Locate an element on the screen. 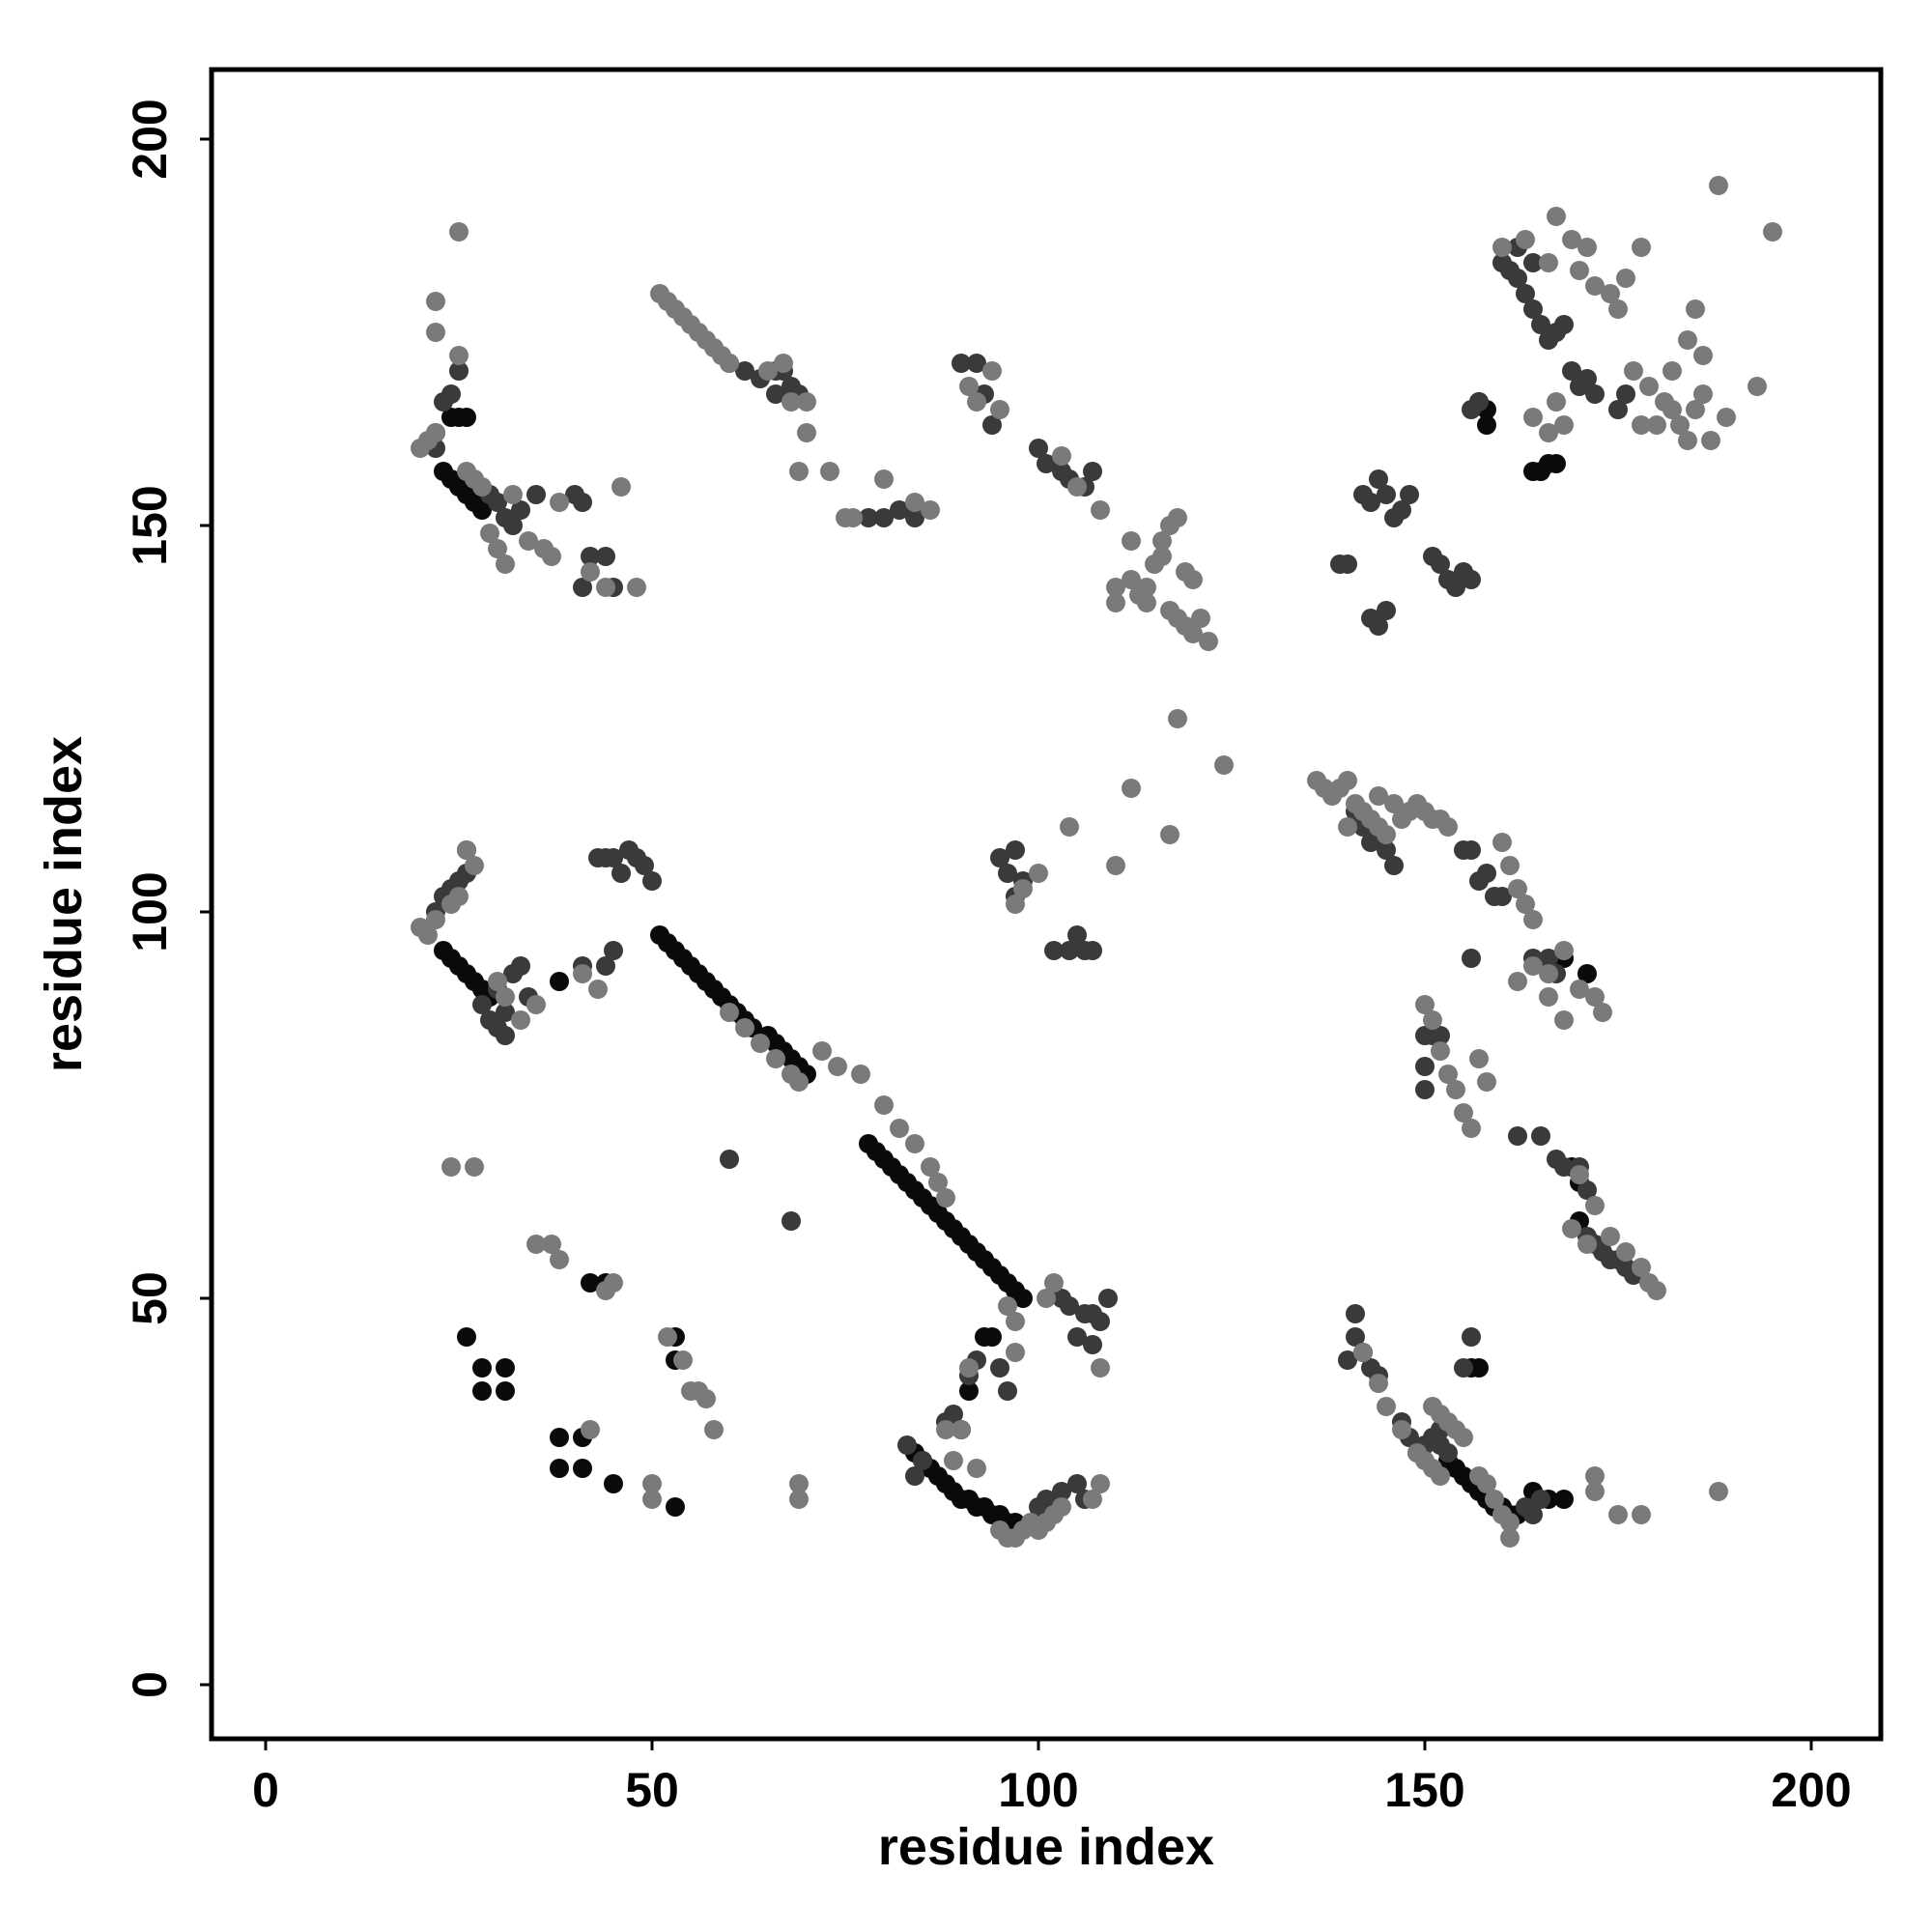  y-tick-label-2: 100 is located at coordinates (150, 911).